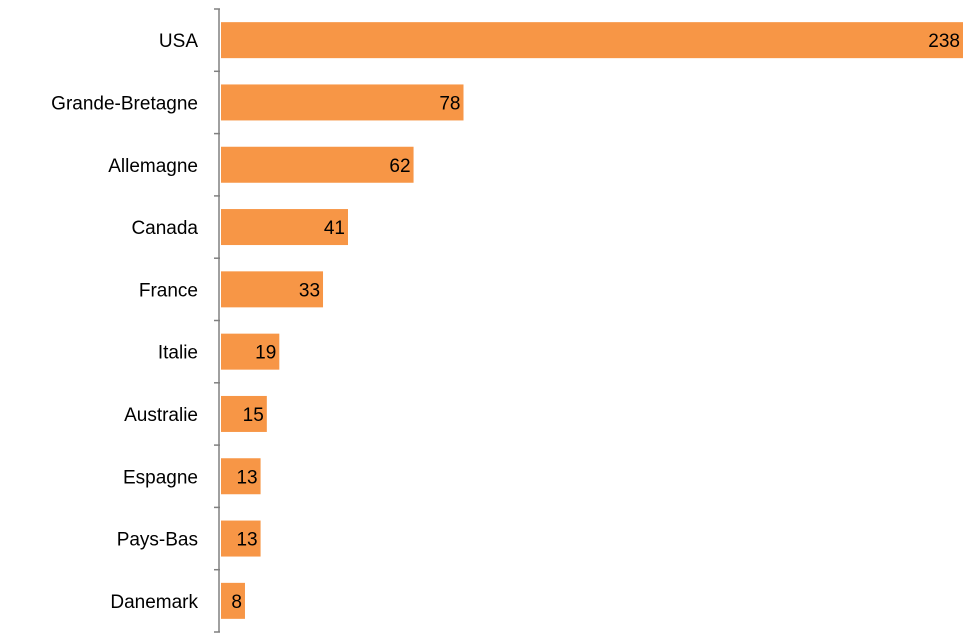 This screenshot has height=636, width=965. What do you see at coordinates (399, 166) in the screenshot?
I see `data-label: 62` at bounding box center [399, 166].